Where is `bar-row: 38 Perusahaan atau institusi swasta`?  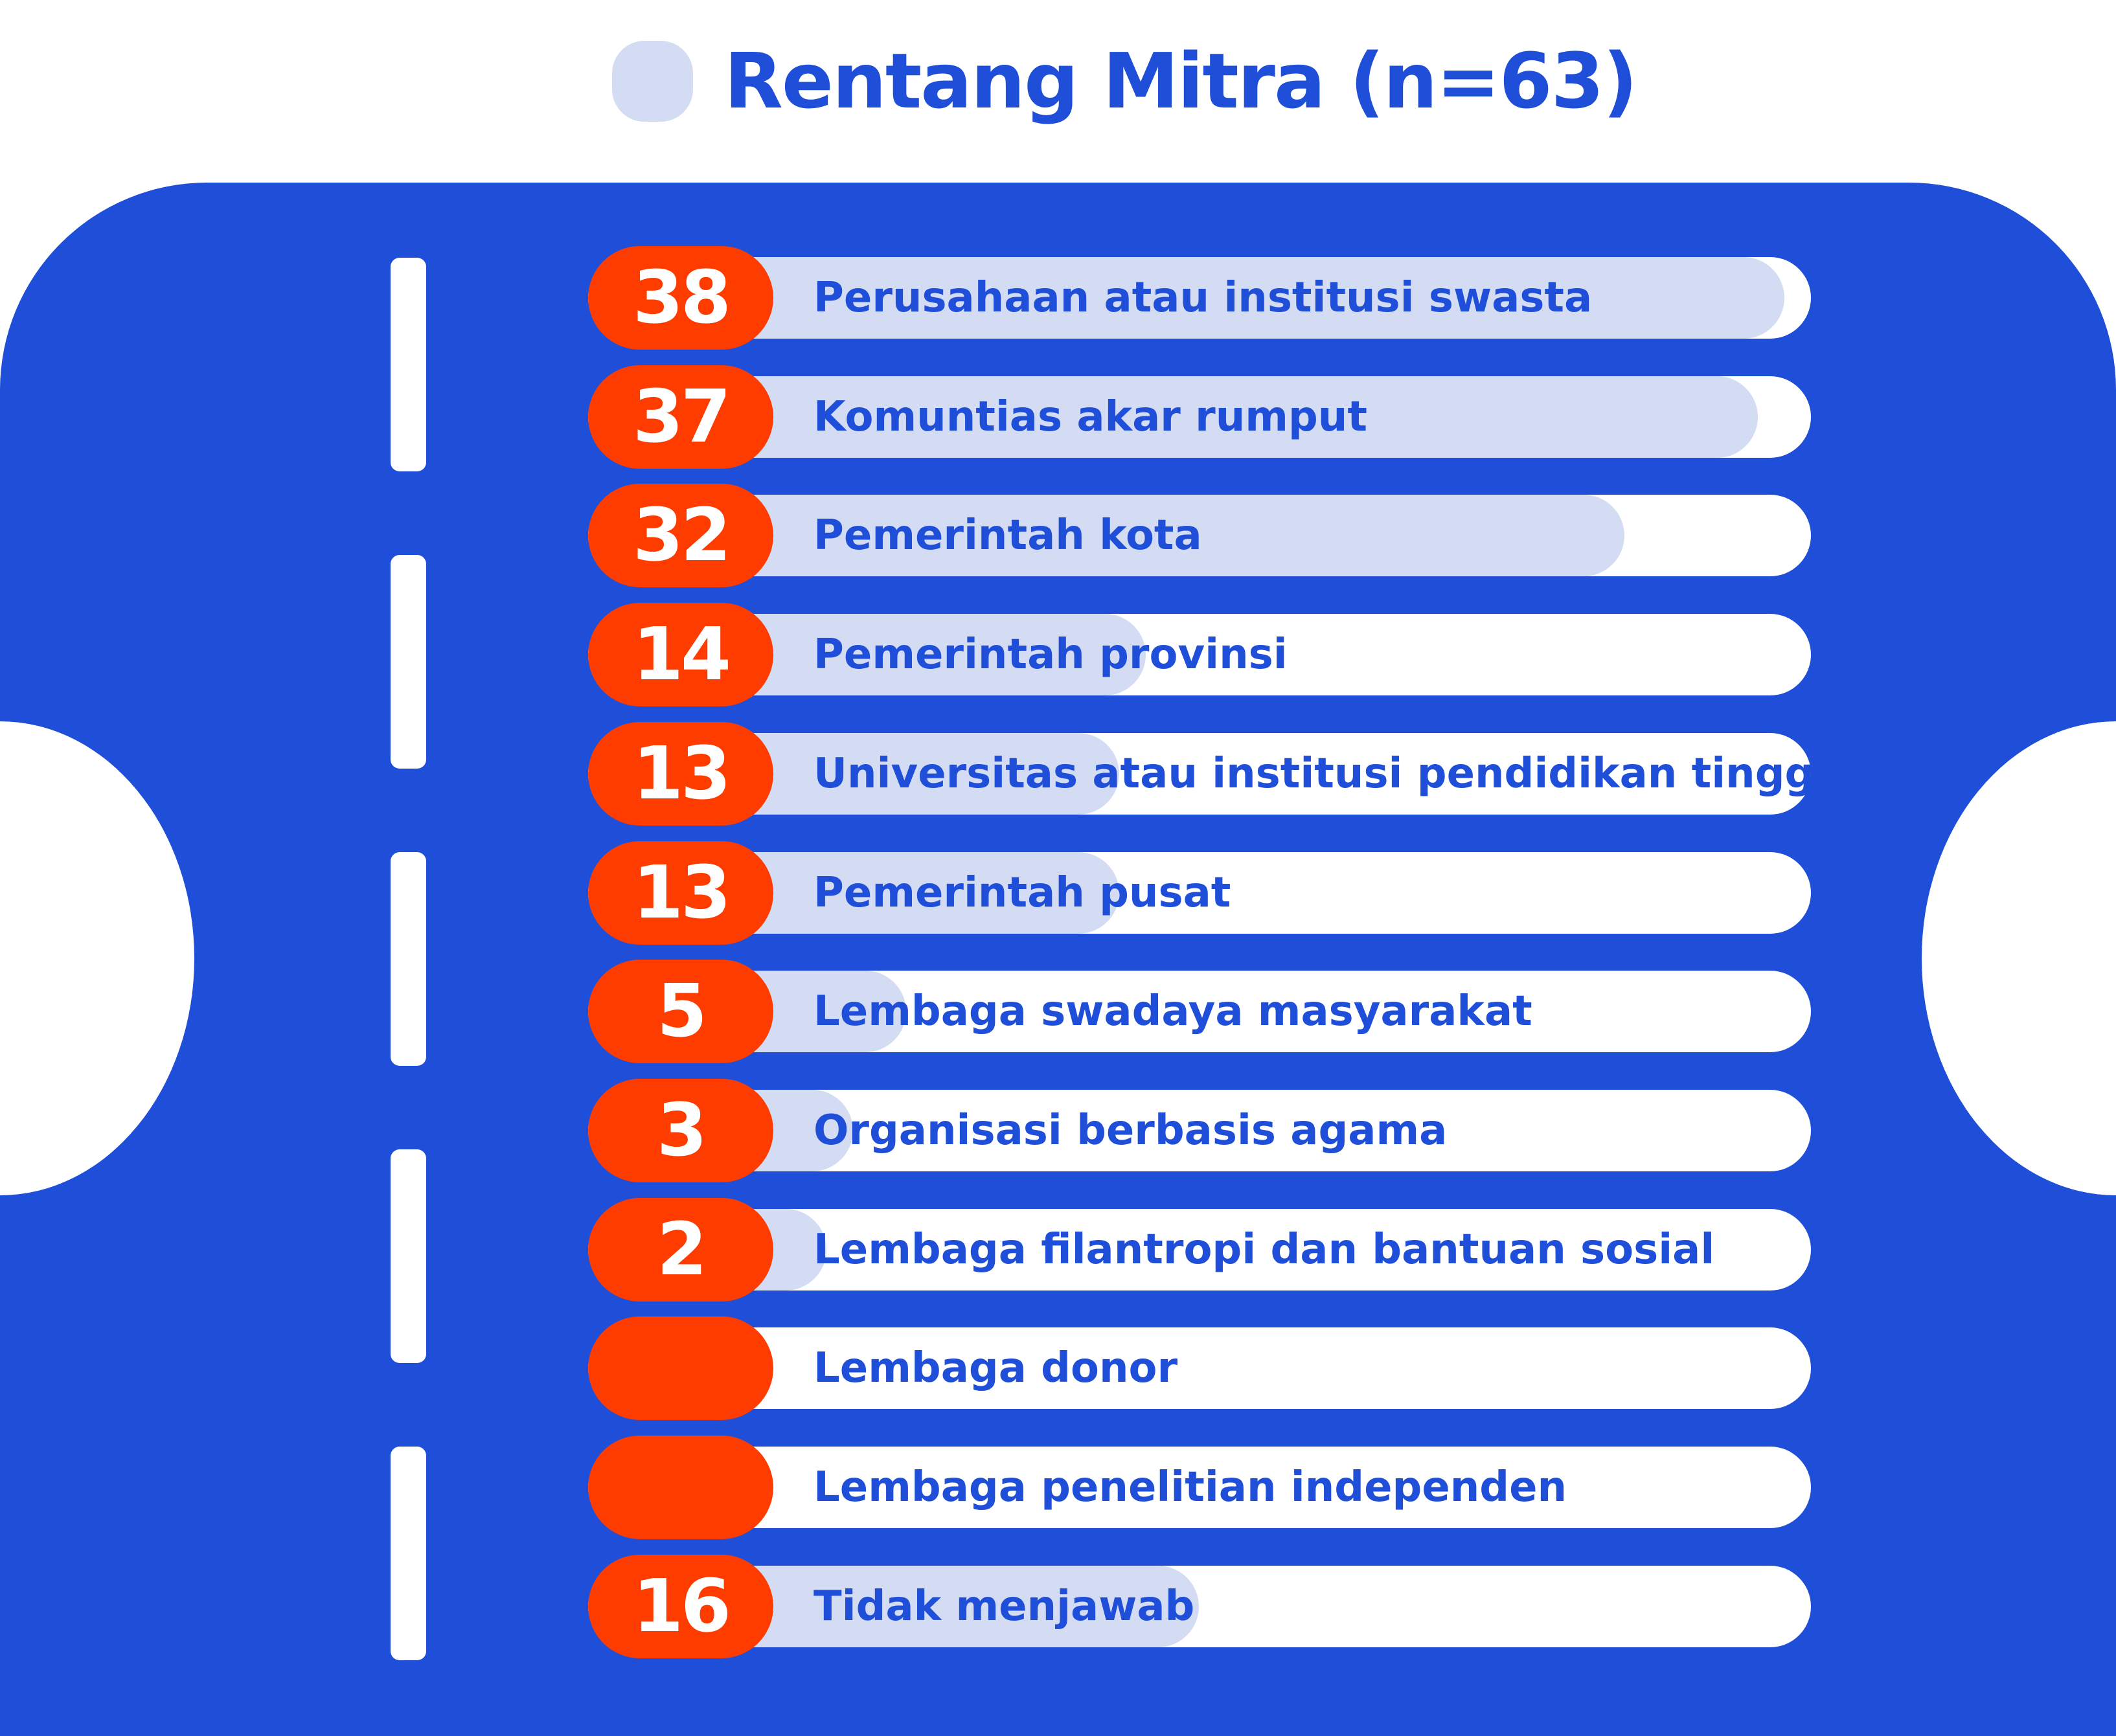
bar-row: 38 Perusahaan atau institusi swasta is located at coordinates (1199, 298).